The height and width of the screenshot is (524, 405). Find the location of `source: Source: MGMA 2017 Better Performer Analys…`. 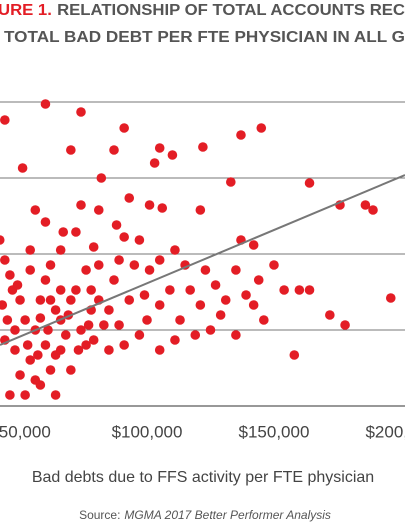

source: Source: MGMA 2017 Better Performer Analys… is located at coordinates (205, 515).